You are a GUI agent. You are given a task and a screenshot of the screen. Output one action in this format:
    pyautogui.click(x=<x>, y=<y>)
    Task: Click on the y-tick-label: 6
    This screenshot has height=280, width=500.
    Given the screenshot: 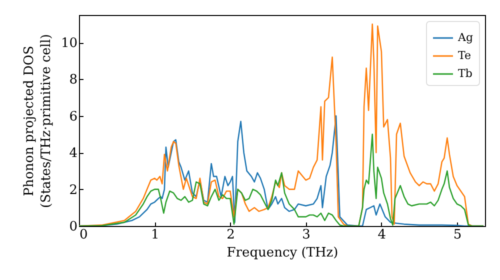 What is the action you would take?
    pyautogui.click(x=73, y=116)
    